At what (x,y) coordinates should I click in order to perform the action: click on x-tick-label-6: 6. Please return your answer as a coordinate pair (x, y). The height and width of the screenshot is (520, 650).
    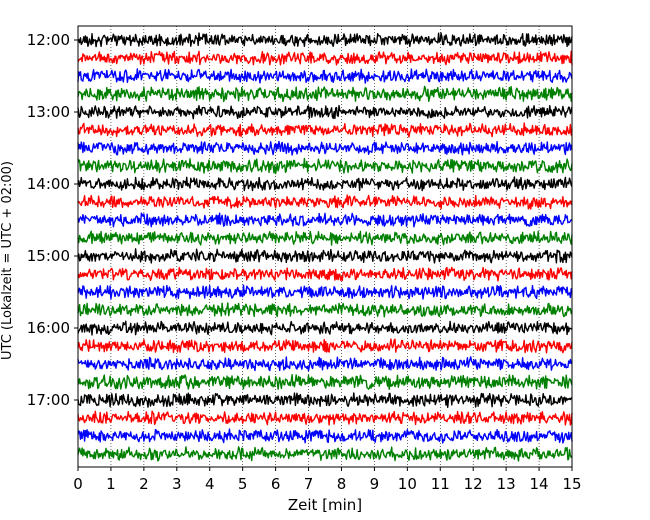
    Looking at the image, I should click on (276, 484).